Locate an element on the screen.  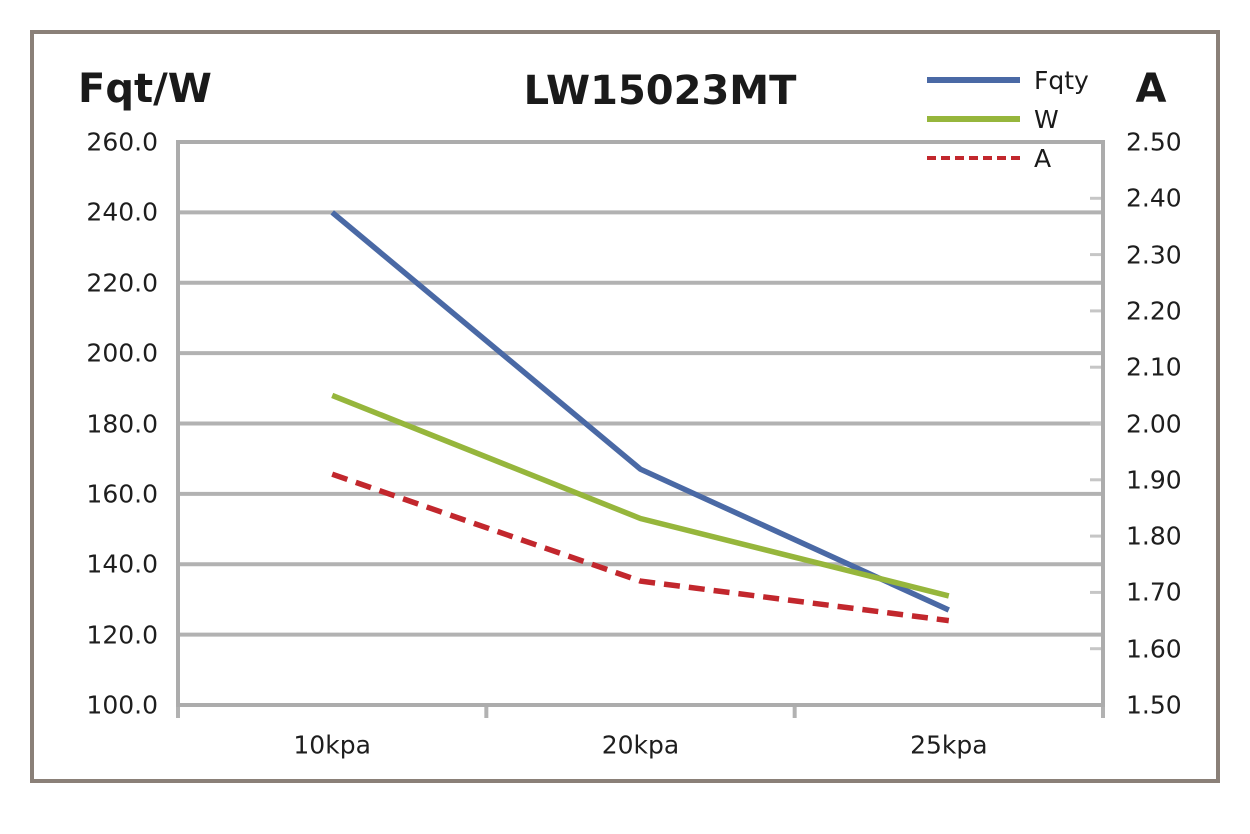
left-axis-title: Fqt/W is located at coordinates (145, 89).